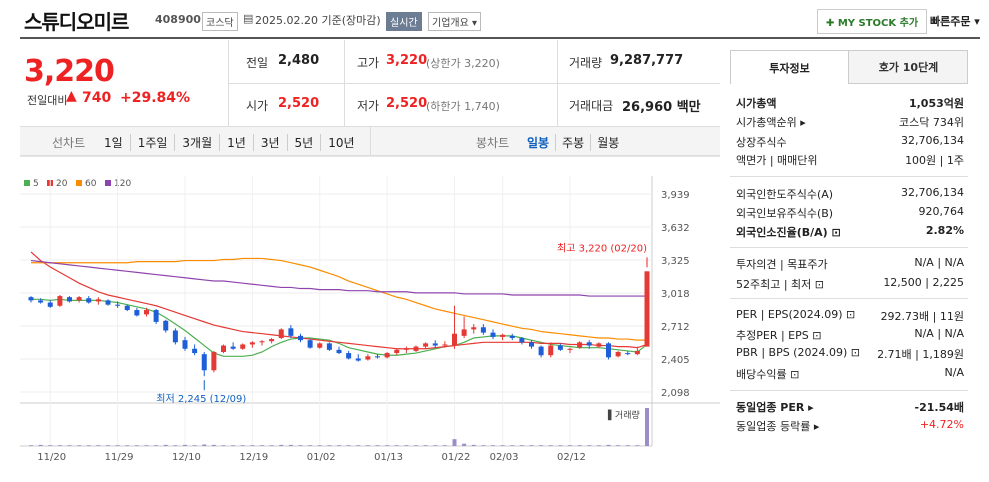  I want to click on open-value: 2,520, so click(299, 103).